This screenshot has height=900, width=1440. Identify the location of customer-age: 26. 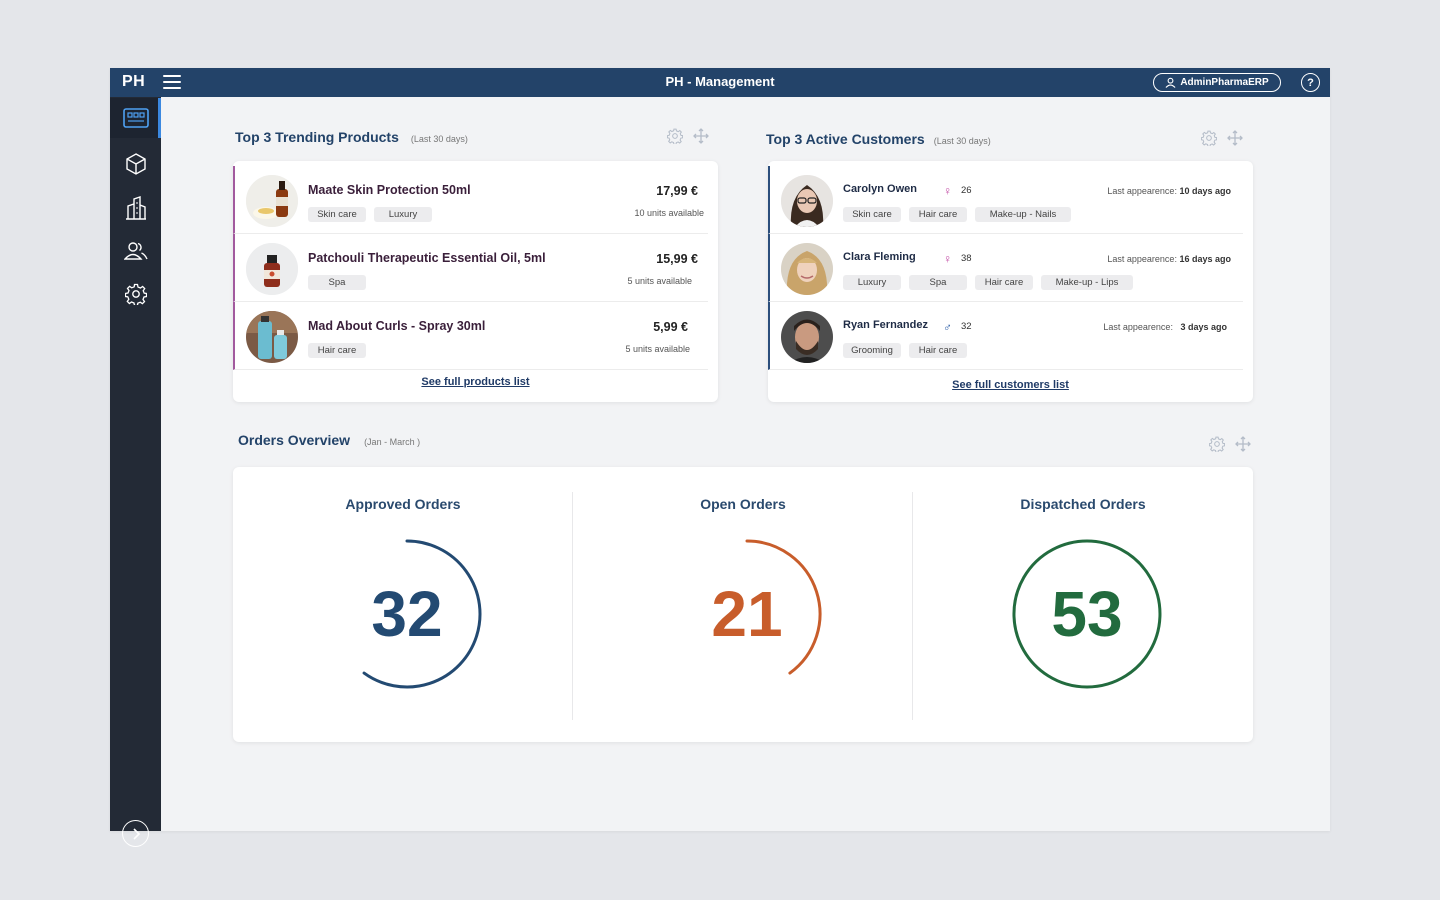
(966, 190).